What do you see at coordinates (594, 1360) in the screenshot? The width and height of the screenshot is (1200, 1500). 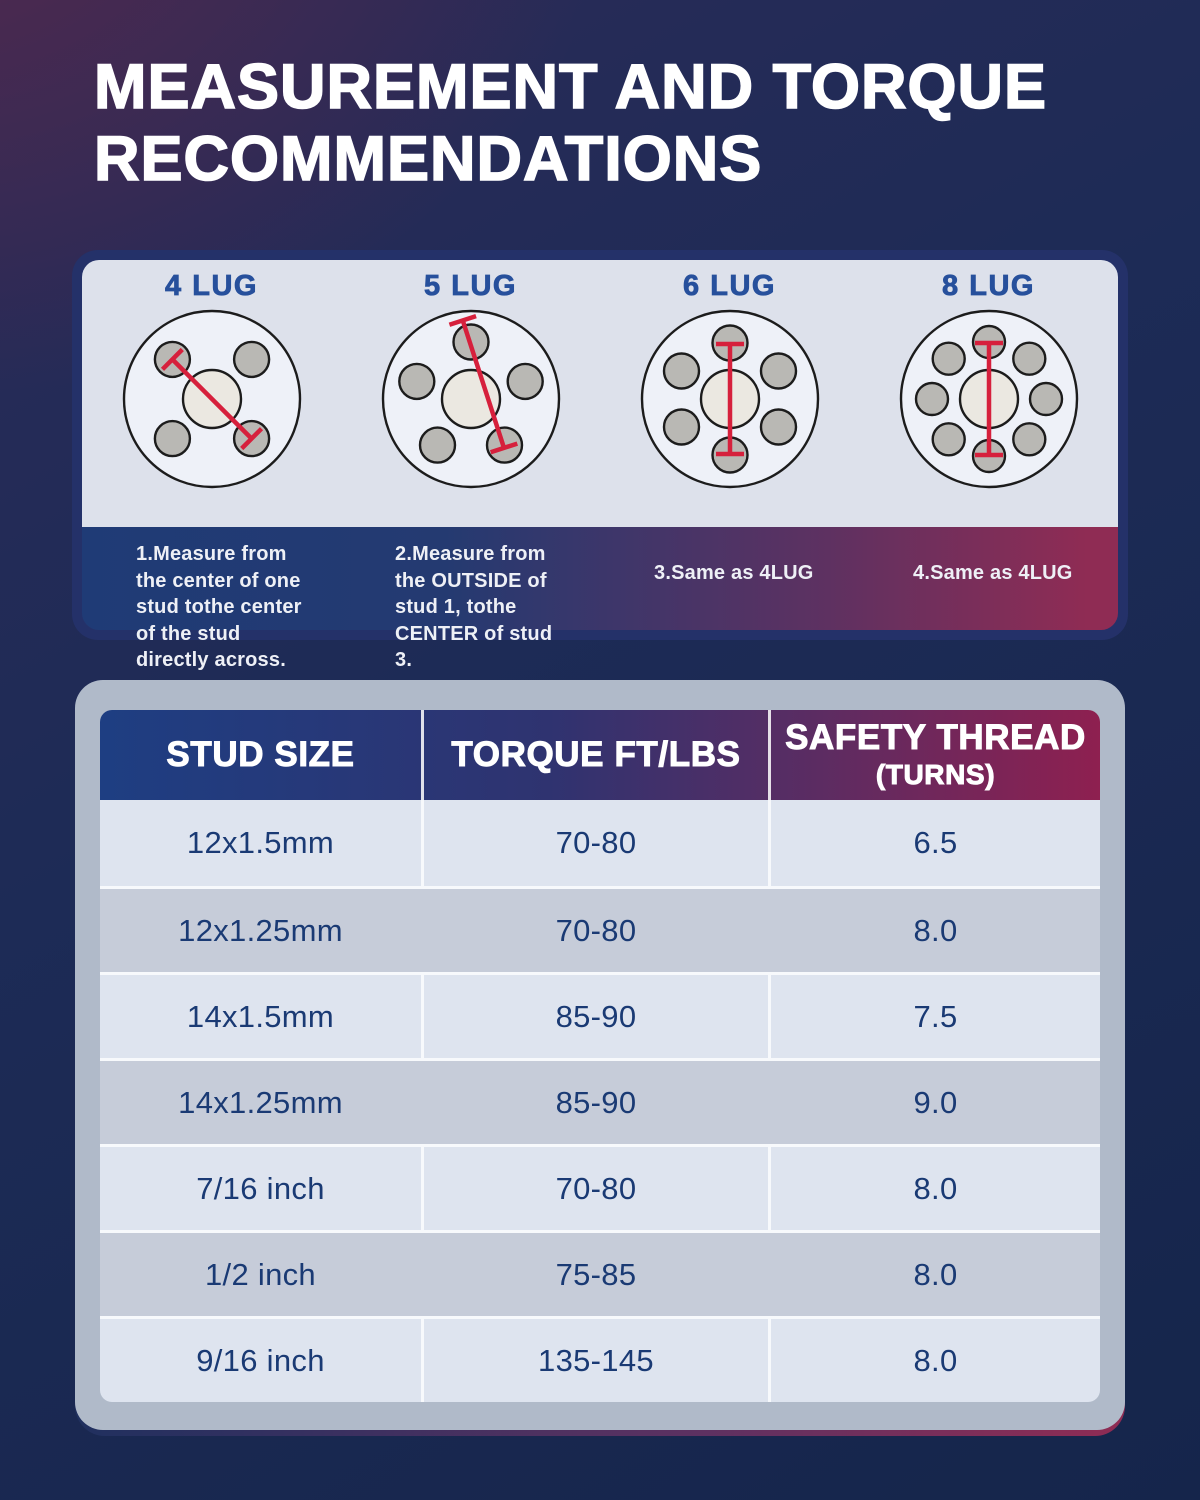 I see `table-cell: 135-145` at bounding box center [594, 1360].